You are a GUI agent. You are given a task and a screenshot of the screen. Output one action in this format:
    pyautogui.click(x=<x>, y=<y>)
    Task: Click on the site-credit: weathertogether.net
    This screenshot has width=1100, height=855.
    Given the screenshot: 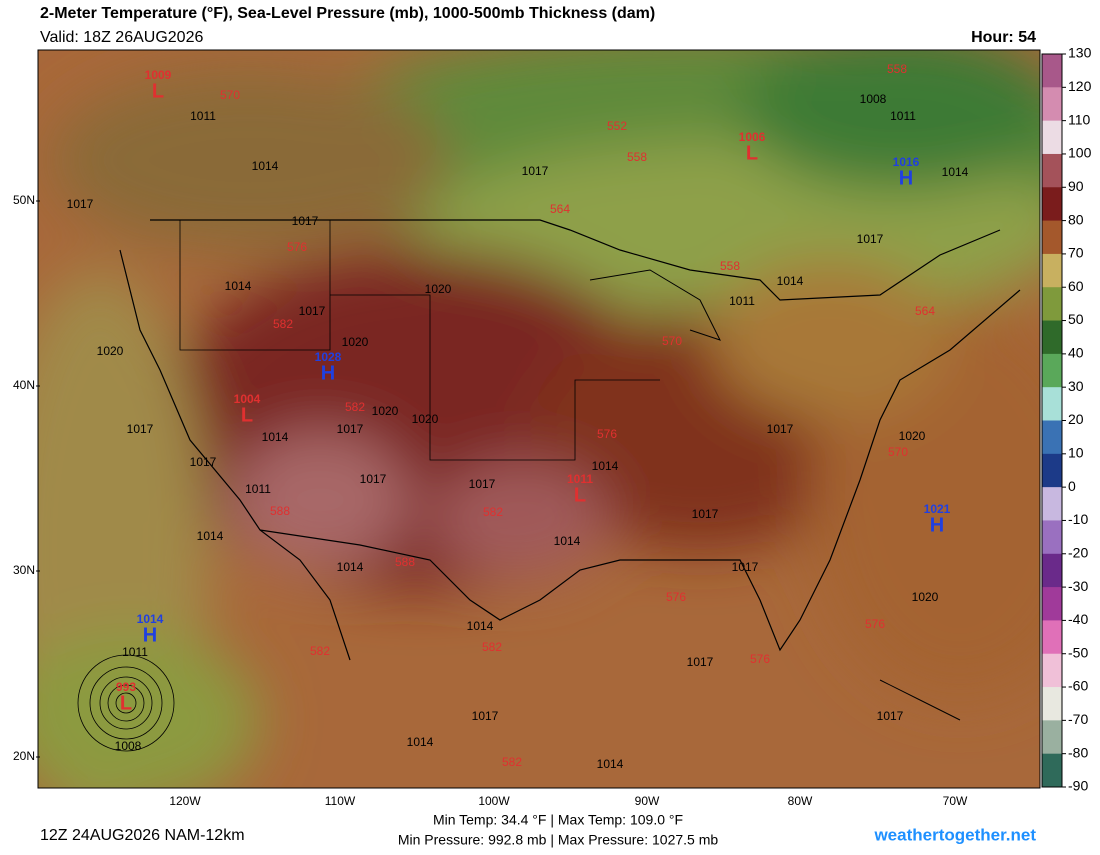 What is the action you would take?
    pyautogui.click(x=954, y=834)
    